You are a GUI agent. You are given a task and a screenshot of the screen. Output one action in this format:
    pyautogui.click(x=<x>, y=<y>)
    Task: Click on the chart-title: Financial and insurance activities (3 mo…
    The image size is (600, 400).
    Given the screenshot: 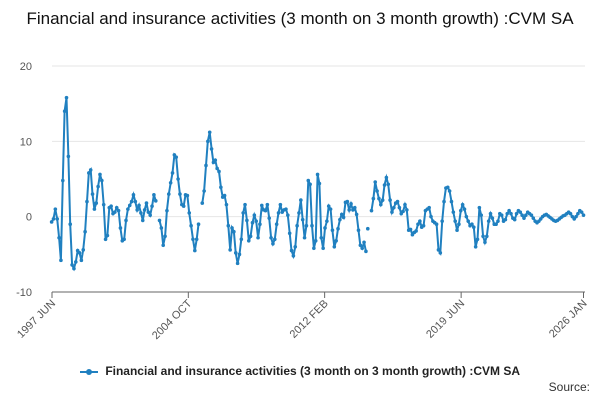 What is the action you would take?
    pyautogui.click(x=300, y=18)
    